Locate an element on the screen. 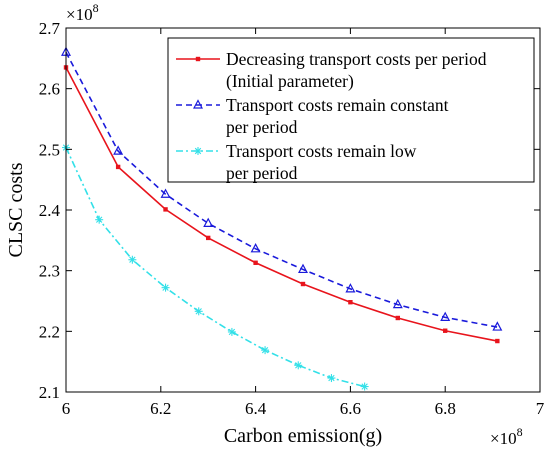 This screenshot has width=550, height=456. x-tick-label: 6.8 is located at coordinates (445, 408).